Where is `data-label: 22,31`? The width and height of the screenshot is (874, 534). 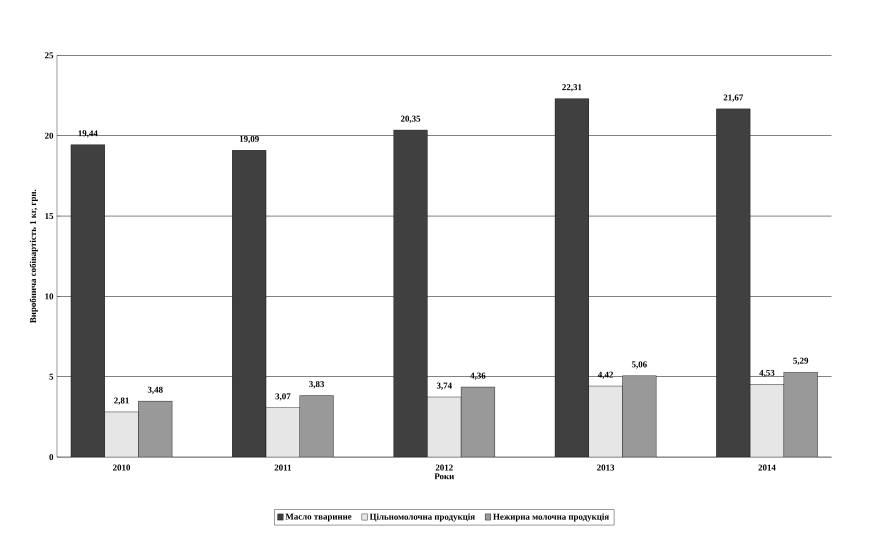 data-label: 22,31 is located at coordinates (572, 88).